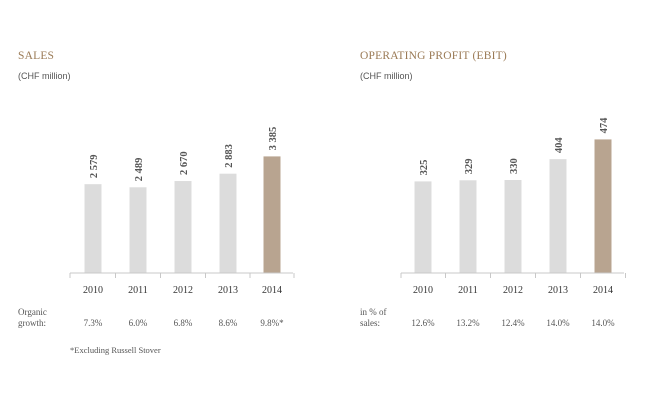  I want to click on ebit-footer-value-2012: 12.4%, so click(513, 323).